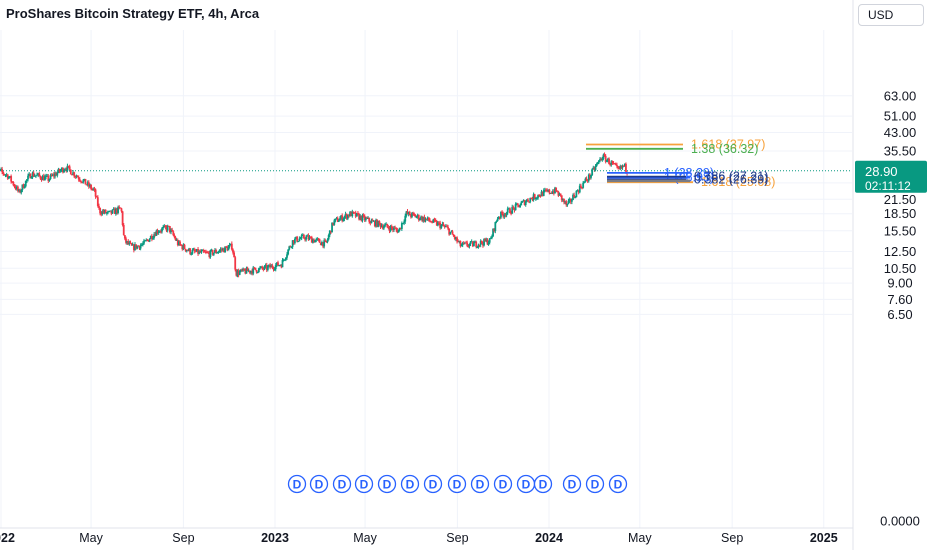 The width and height of the screenshot is (932, 550). What do you see at coordinates (888, 186) in the screenshot?
I see `price-tag-countdown: 02:11:12` at bounding box center [888, 186].